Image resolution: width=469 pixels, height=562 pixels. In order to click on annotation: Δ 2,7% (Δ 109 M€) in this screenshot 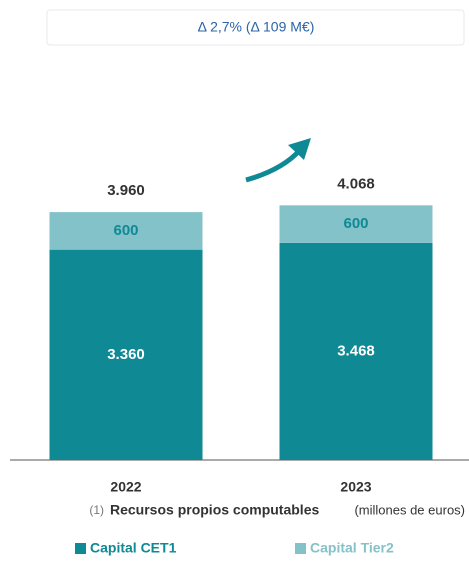, I will do `click(256, 27)`.